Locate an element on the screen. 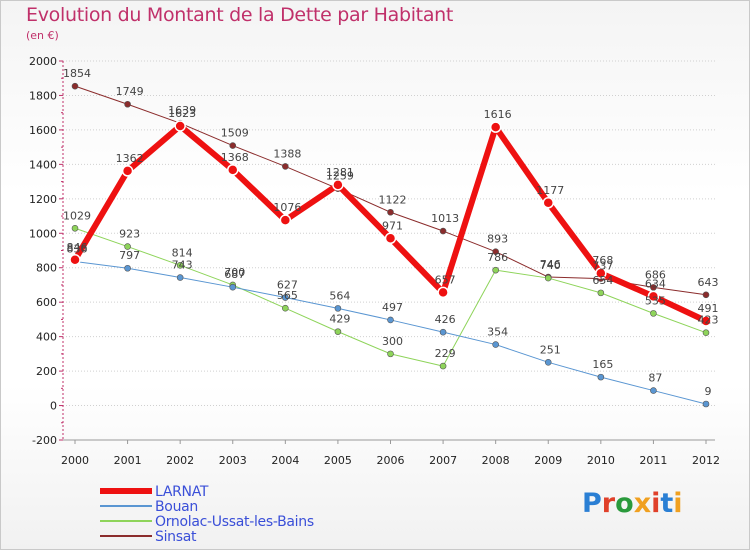 Image resolution: width=750 pixels, height=550 pixels. x-tick-label: 2010 is located at coordinates (601, 460).